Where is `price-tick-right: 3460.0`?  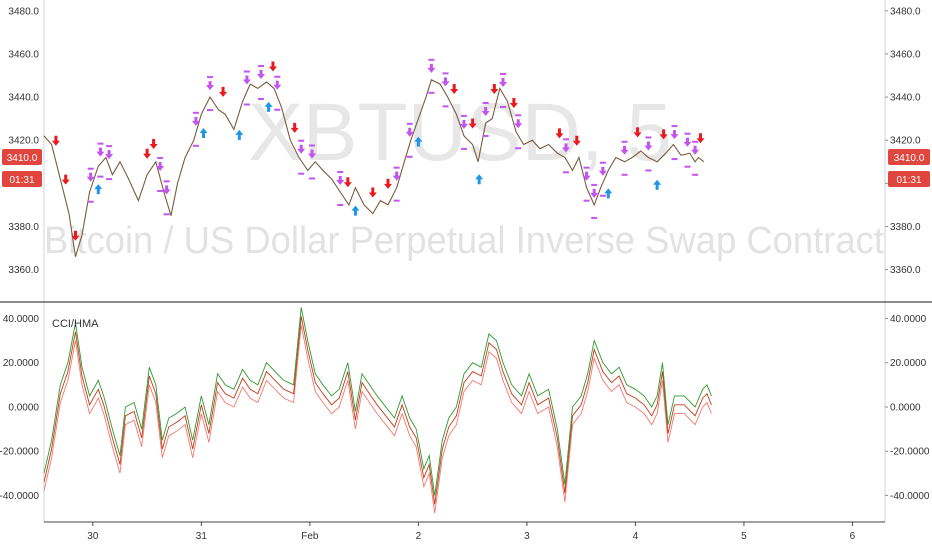
price-tick-right: 3460.0 is located at coordinates (905, 54).